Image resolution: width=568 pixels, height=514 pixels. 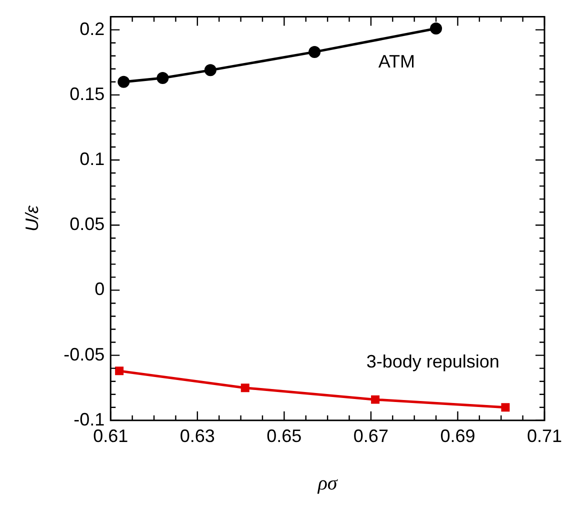 I want to click on y-tick-label: 0.1, so click(x=92, y=158).